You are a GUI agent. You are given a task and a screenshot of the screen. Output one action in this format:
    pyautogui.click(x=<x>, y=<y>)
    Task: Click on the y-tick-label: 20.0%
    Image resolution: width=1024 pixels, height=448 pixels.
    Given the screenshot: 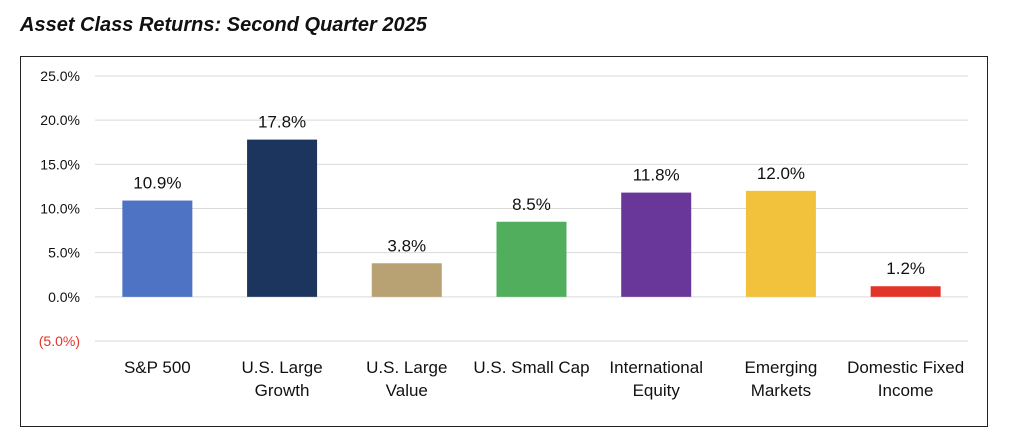 What is the action you would take?
    pyautogui.click(x=60, y=120)
    